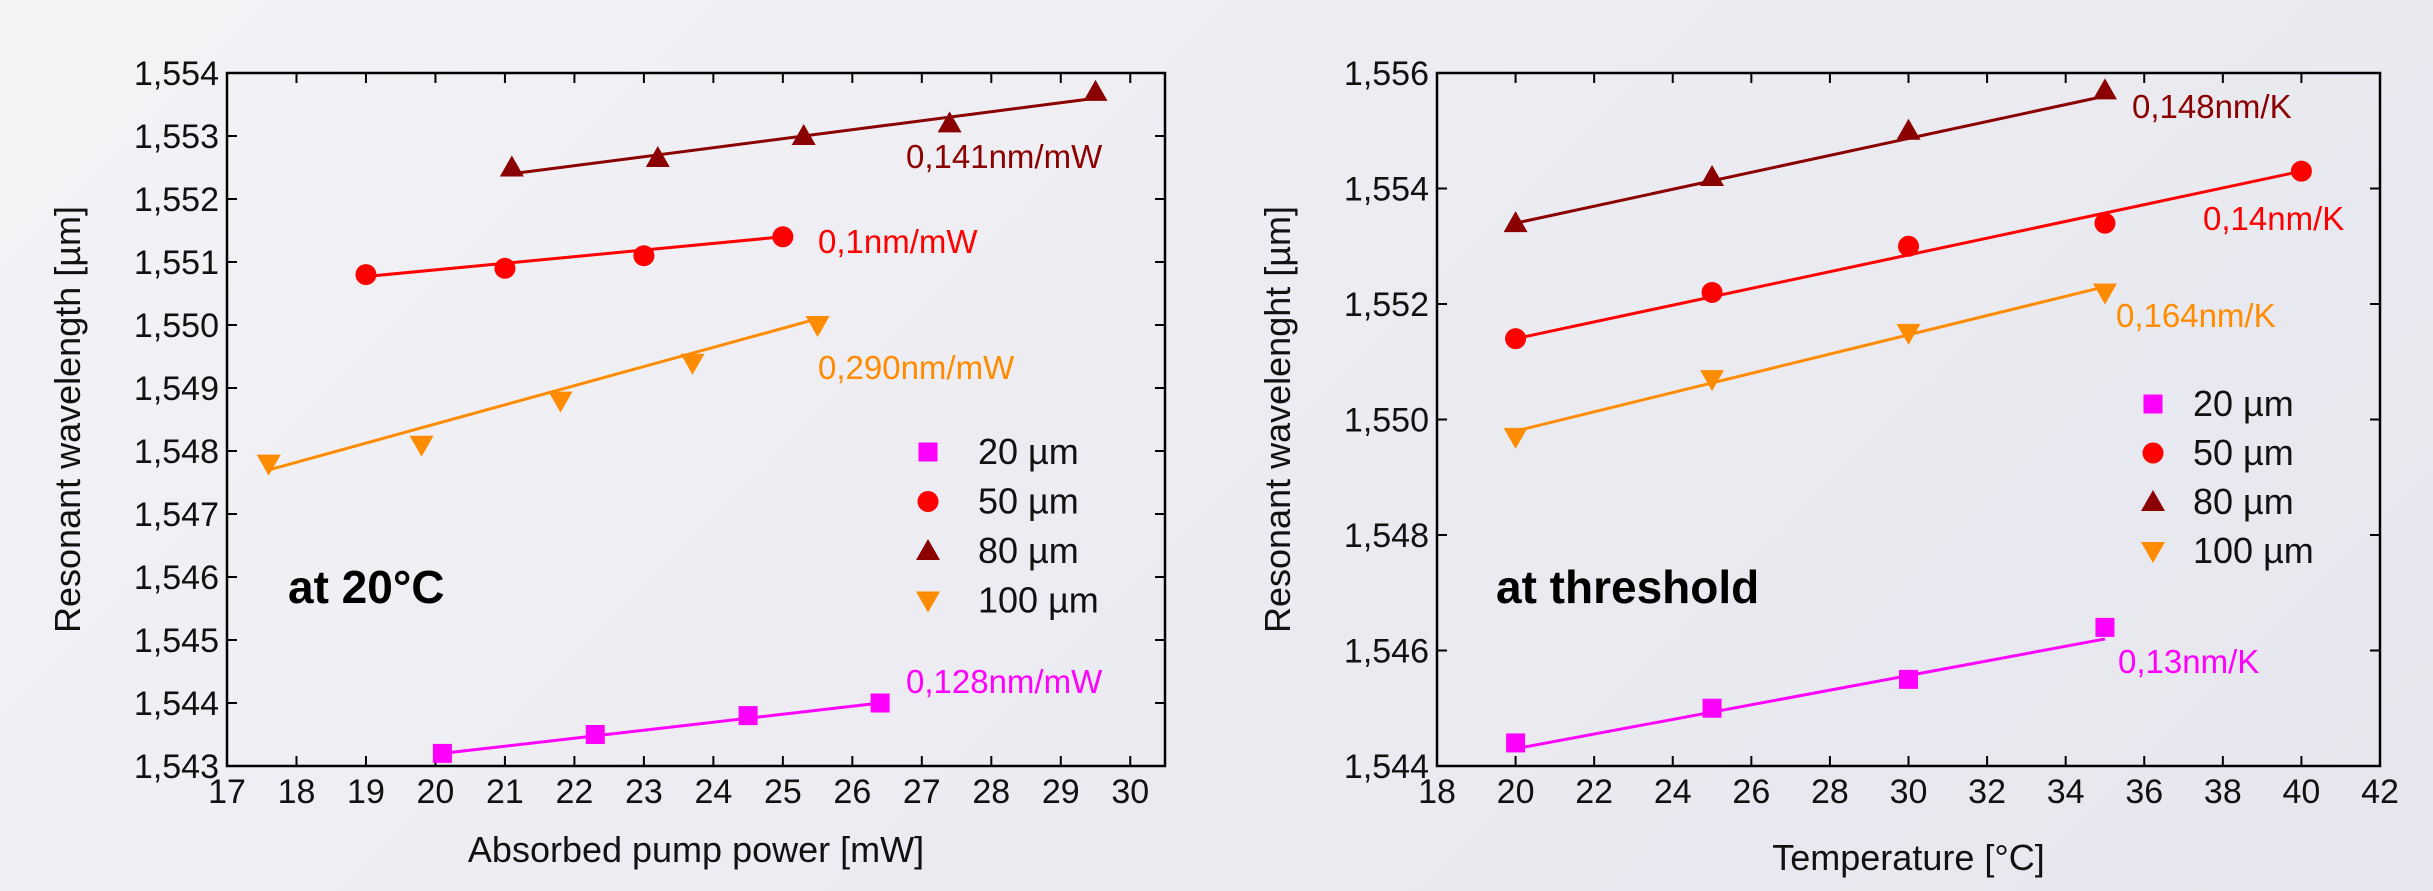 The height and width of the screenshot is (891, 2433). I want to click on x-tick-label: 28, so click(991, 792).